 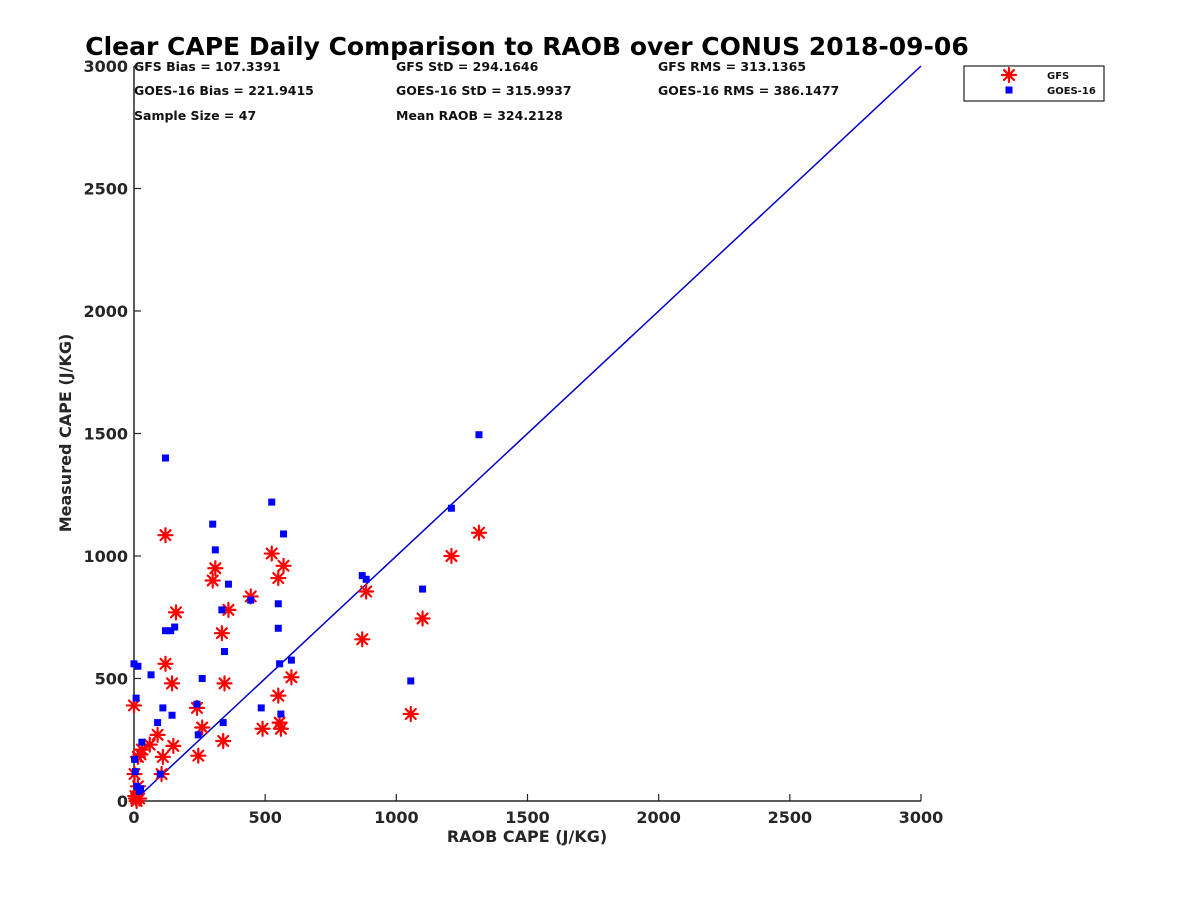 What do you see at coordinates (467, 66) in the screenshot?
I see `gfs-std-text: GFS StD = 294.1646` at bounding box center [467, 66].